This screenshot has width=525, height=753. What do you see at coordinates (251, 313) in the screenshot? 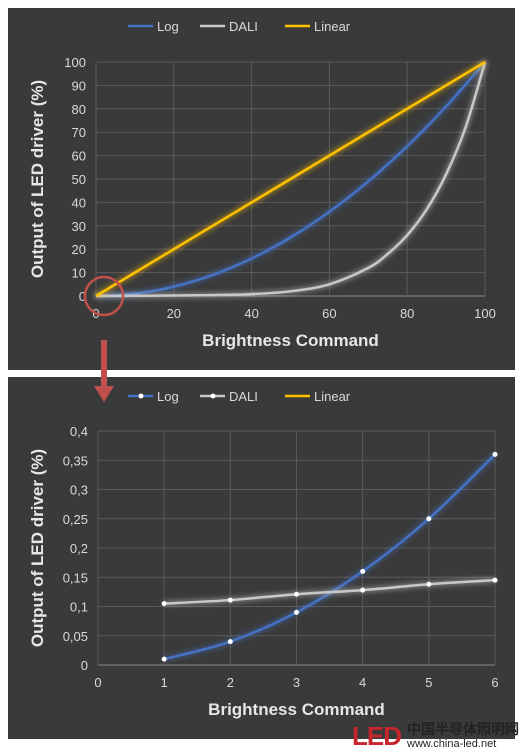
I see `x-tick-label: 40` at bounding box center [251, 313].